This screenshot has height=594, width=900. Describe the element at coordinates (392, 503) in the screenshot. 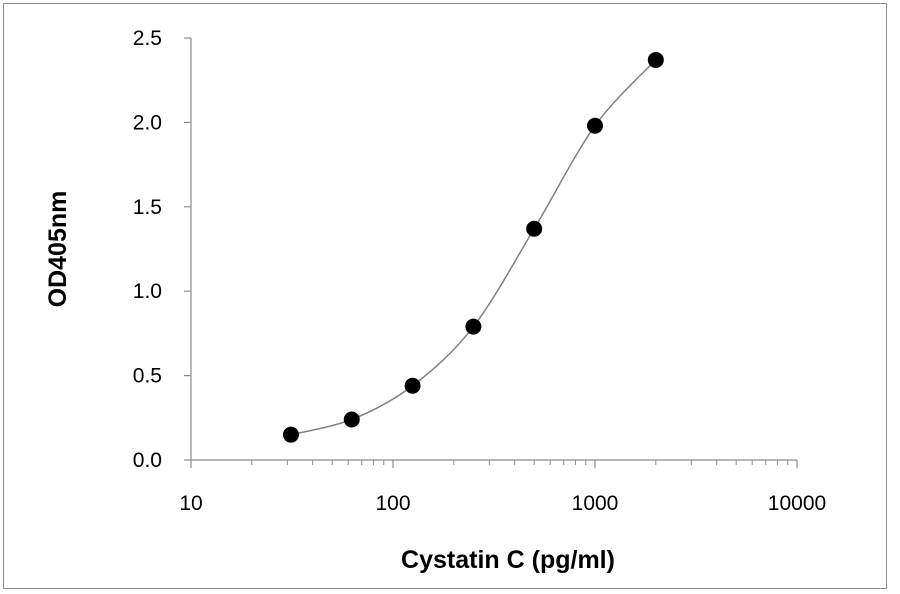

I see `x-tick-label: 100` at that location.